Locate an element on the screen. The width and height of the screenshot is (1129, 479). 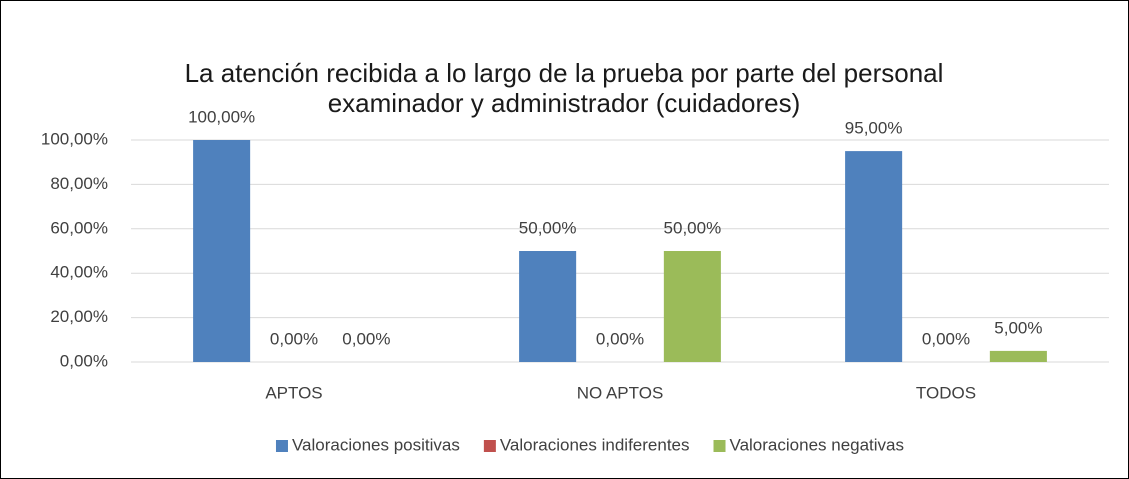
y-tick-label: 60,00% is located at coordinates (79, 227).